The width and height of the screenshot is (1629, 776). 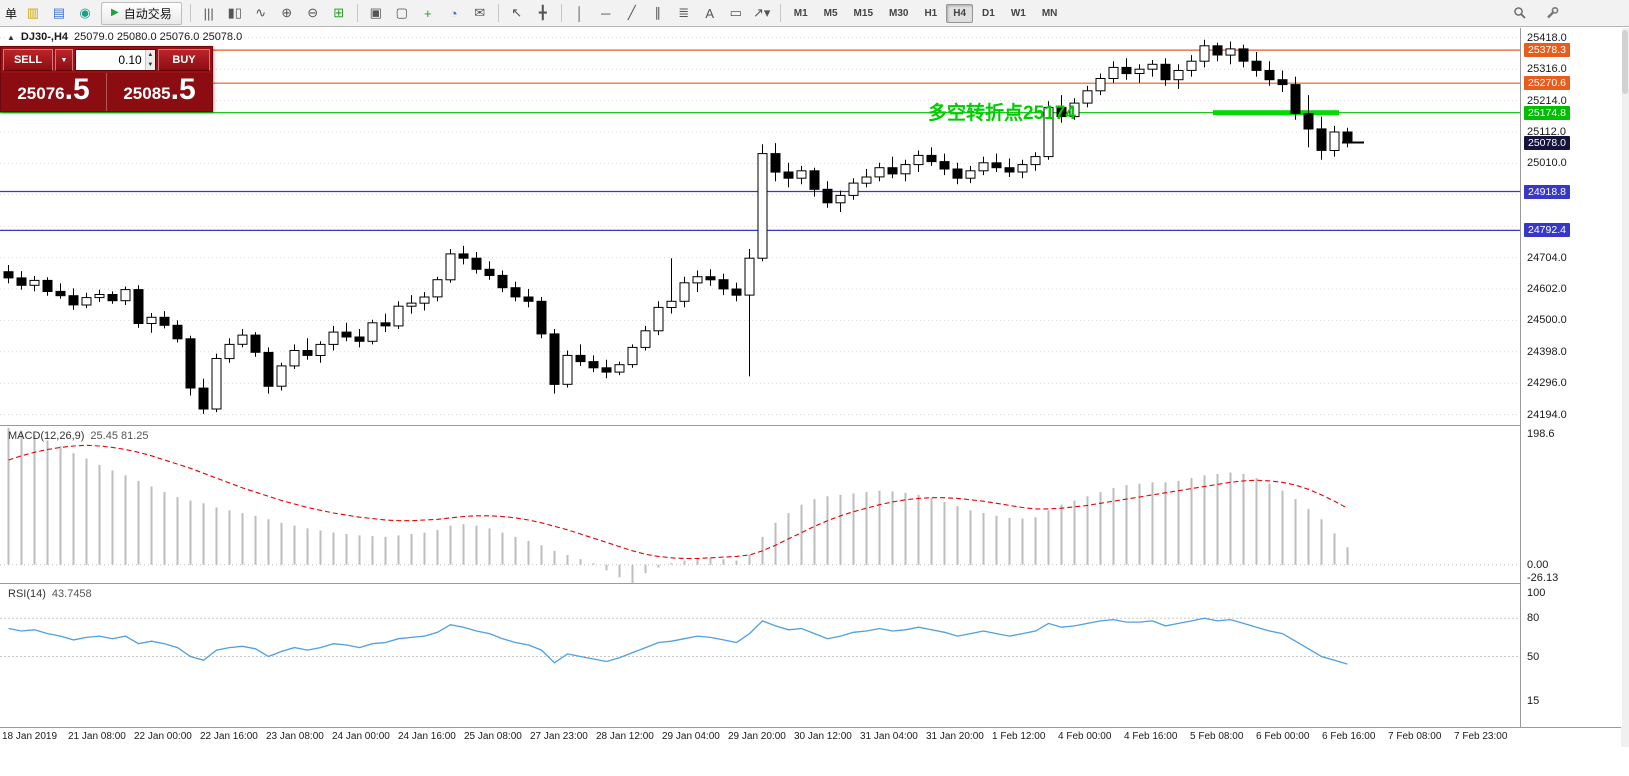 What do you see at coordinates (59, 12) in the screenshot?
I see `profiles-icon: ▤` at bounding box center [59, 12].